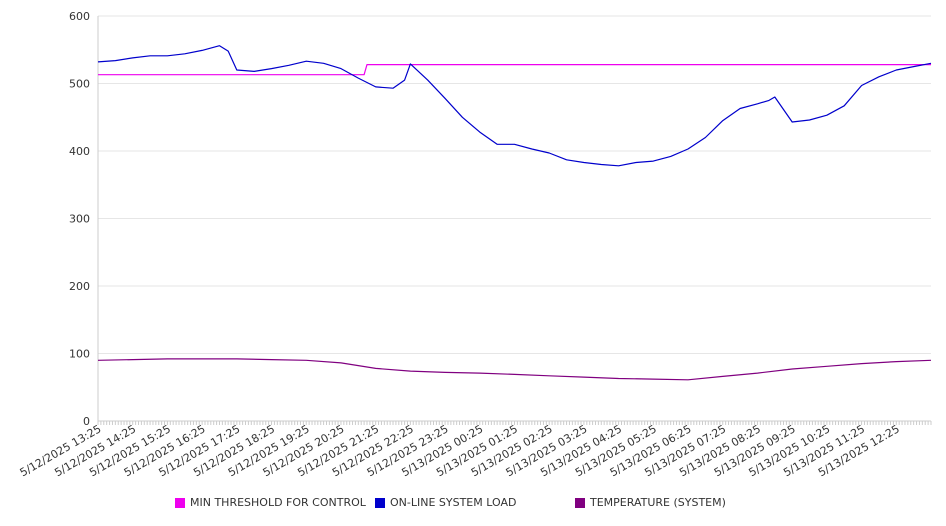 This screenshot has width=946, height=526. What do you see at coordinates (658, 502) in the screenshot?
I see `legend-label-temperature: TEMPERATURE (SYSTEM)` at bounding box center [658, 502].